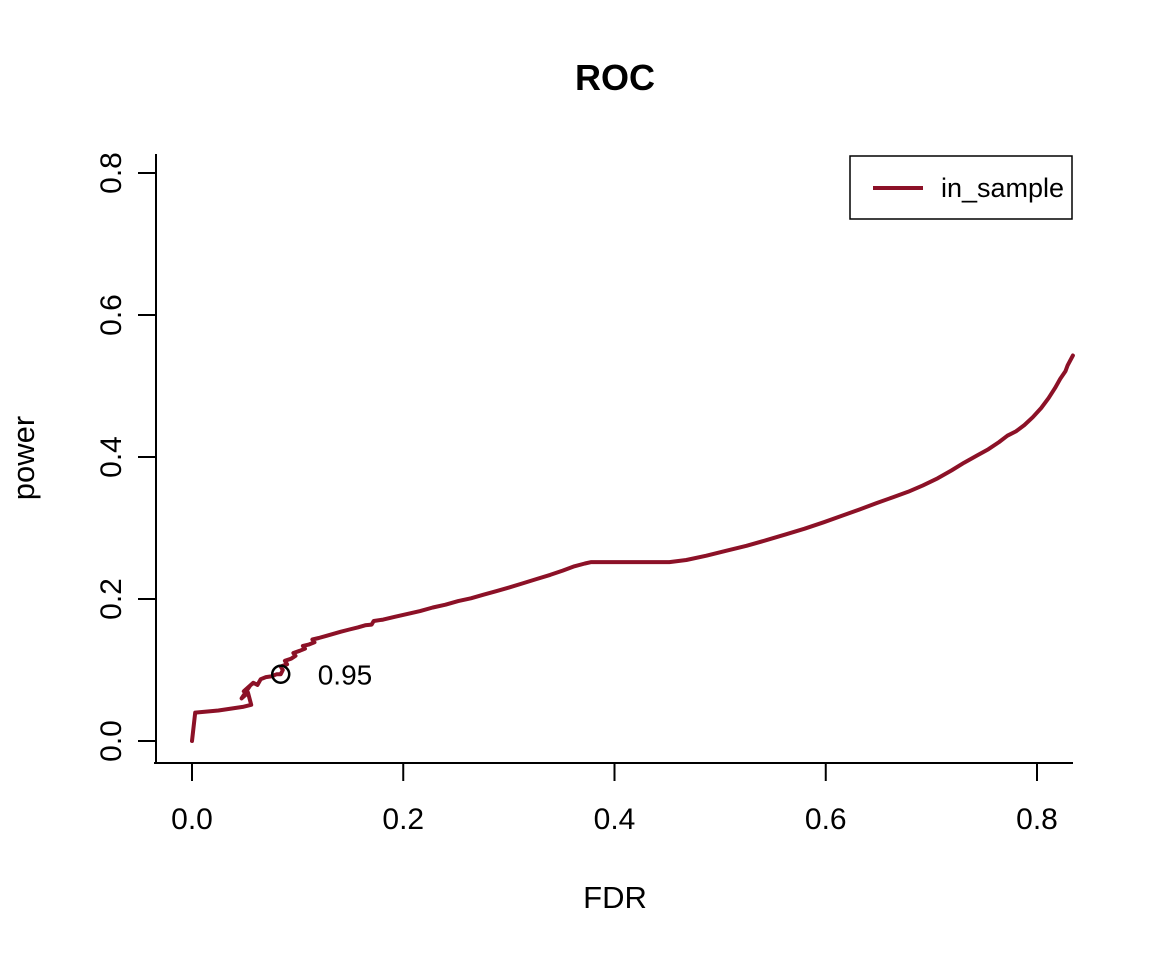 The height and width of the screenshot is (960, 1152). I want to click on x-tick-label: 0.0, so click(192, 819).